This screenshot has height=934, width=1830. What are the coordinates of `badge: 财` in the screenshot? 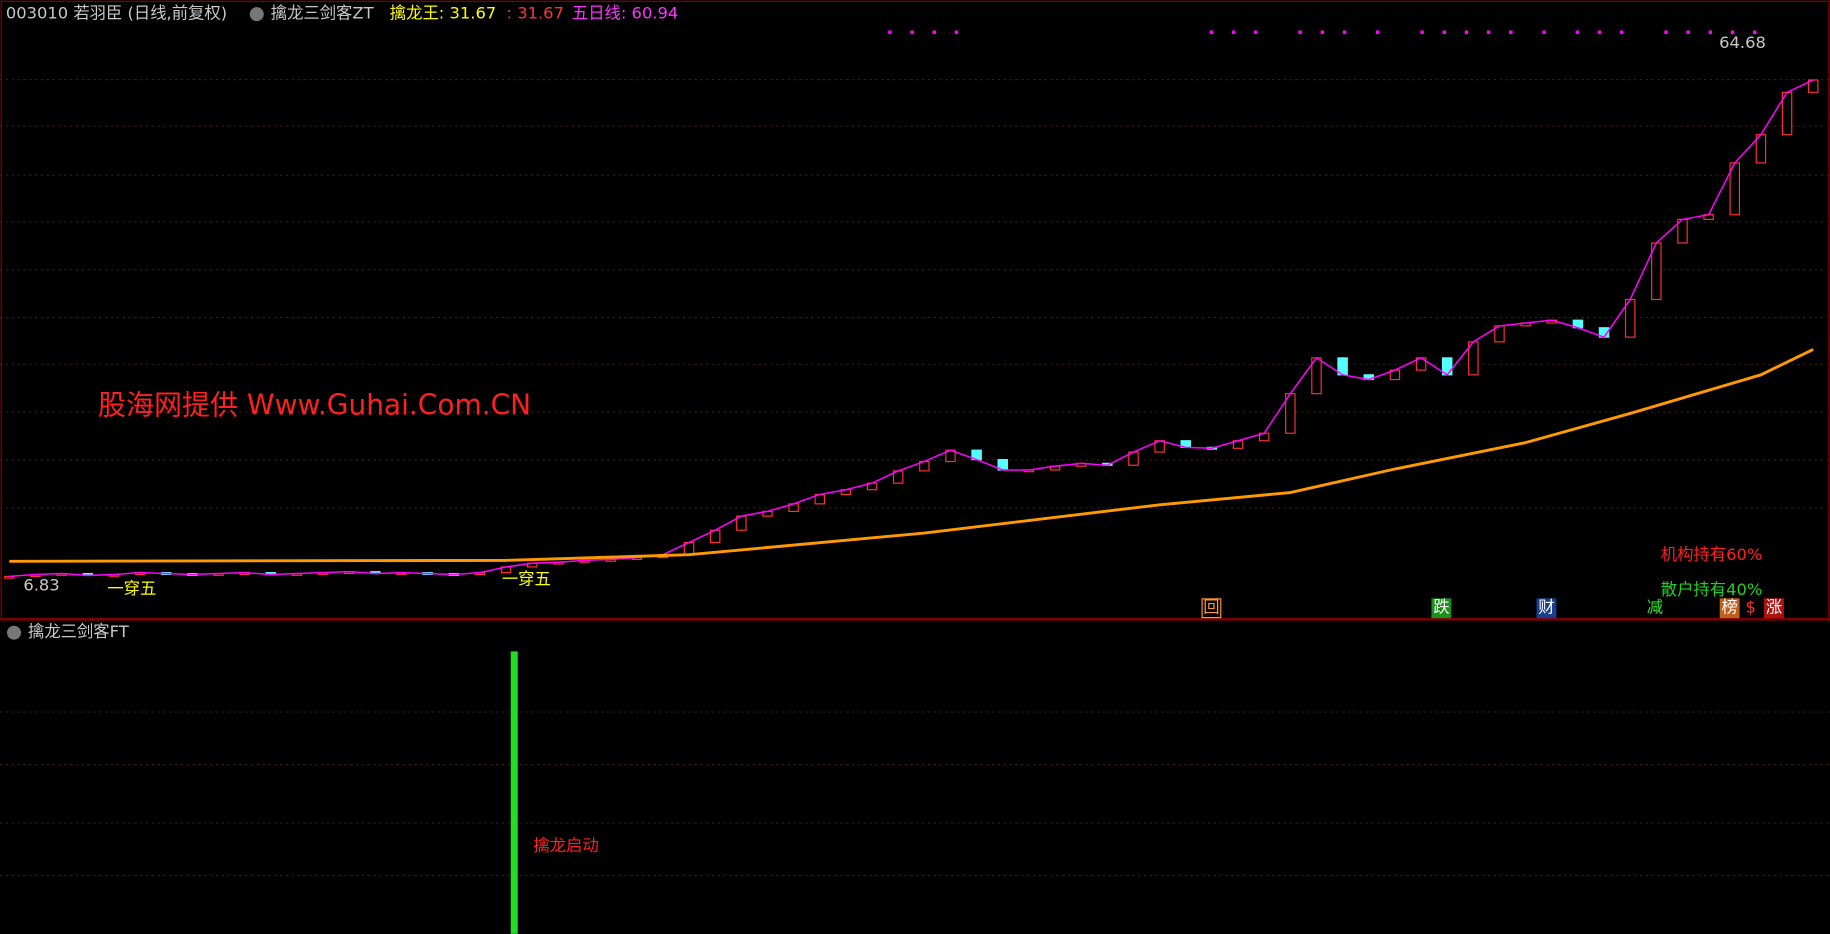 It's located at (1546, 607).